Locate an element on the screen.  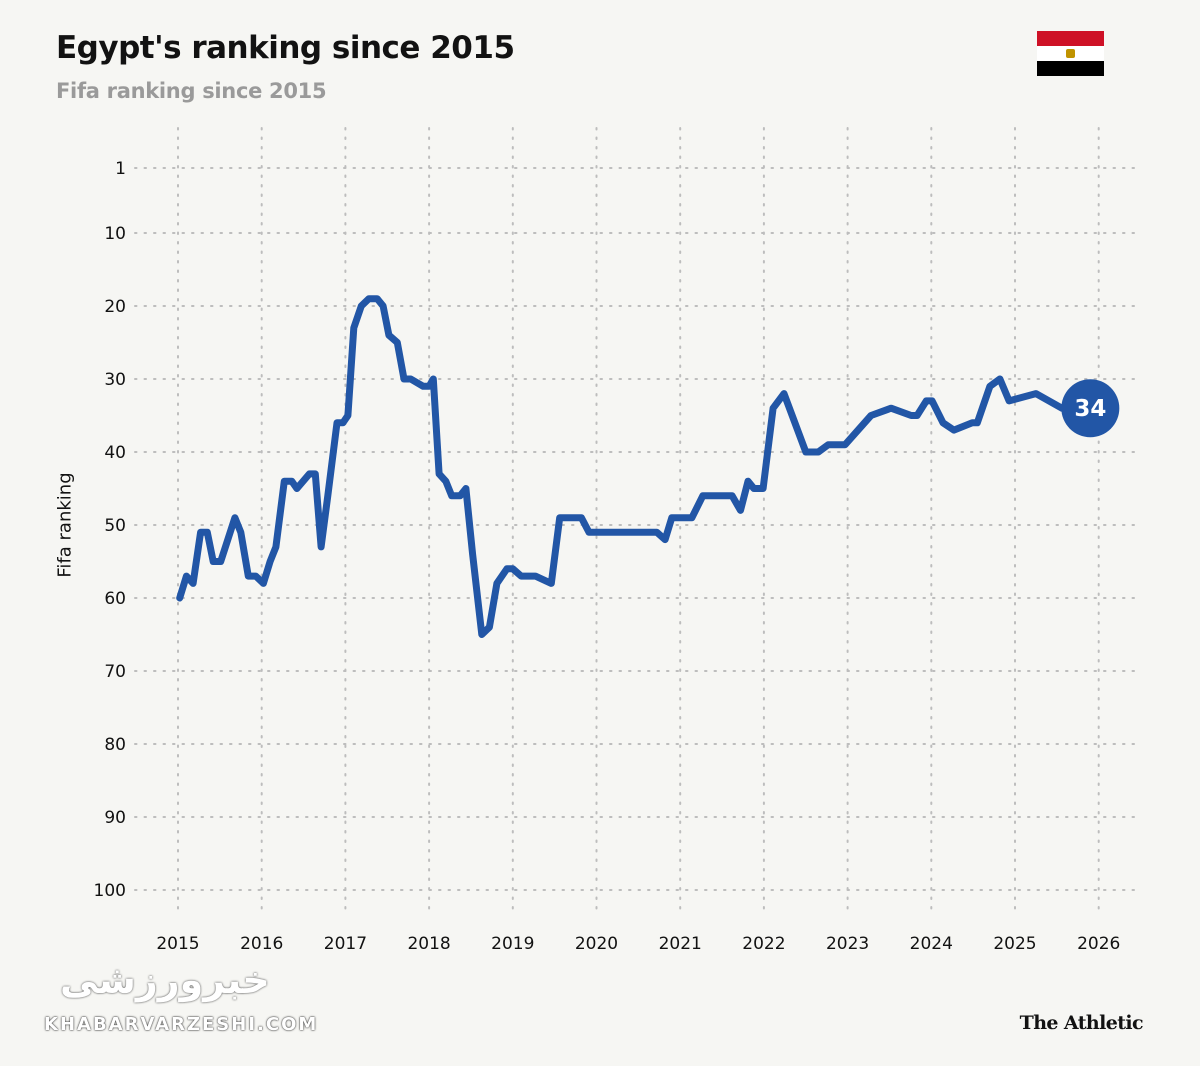
flag-eagle-icon is located at coordinates (1070, 53).